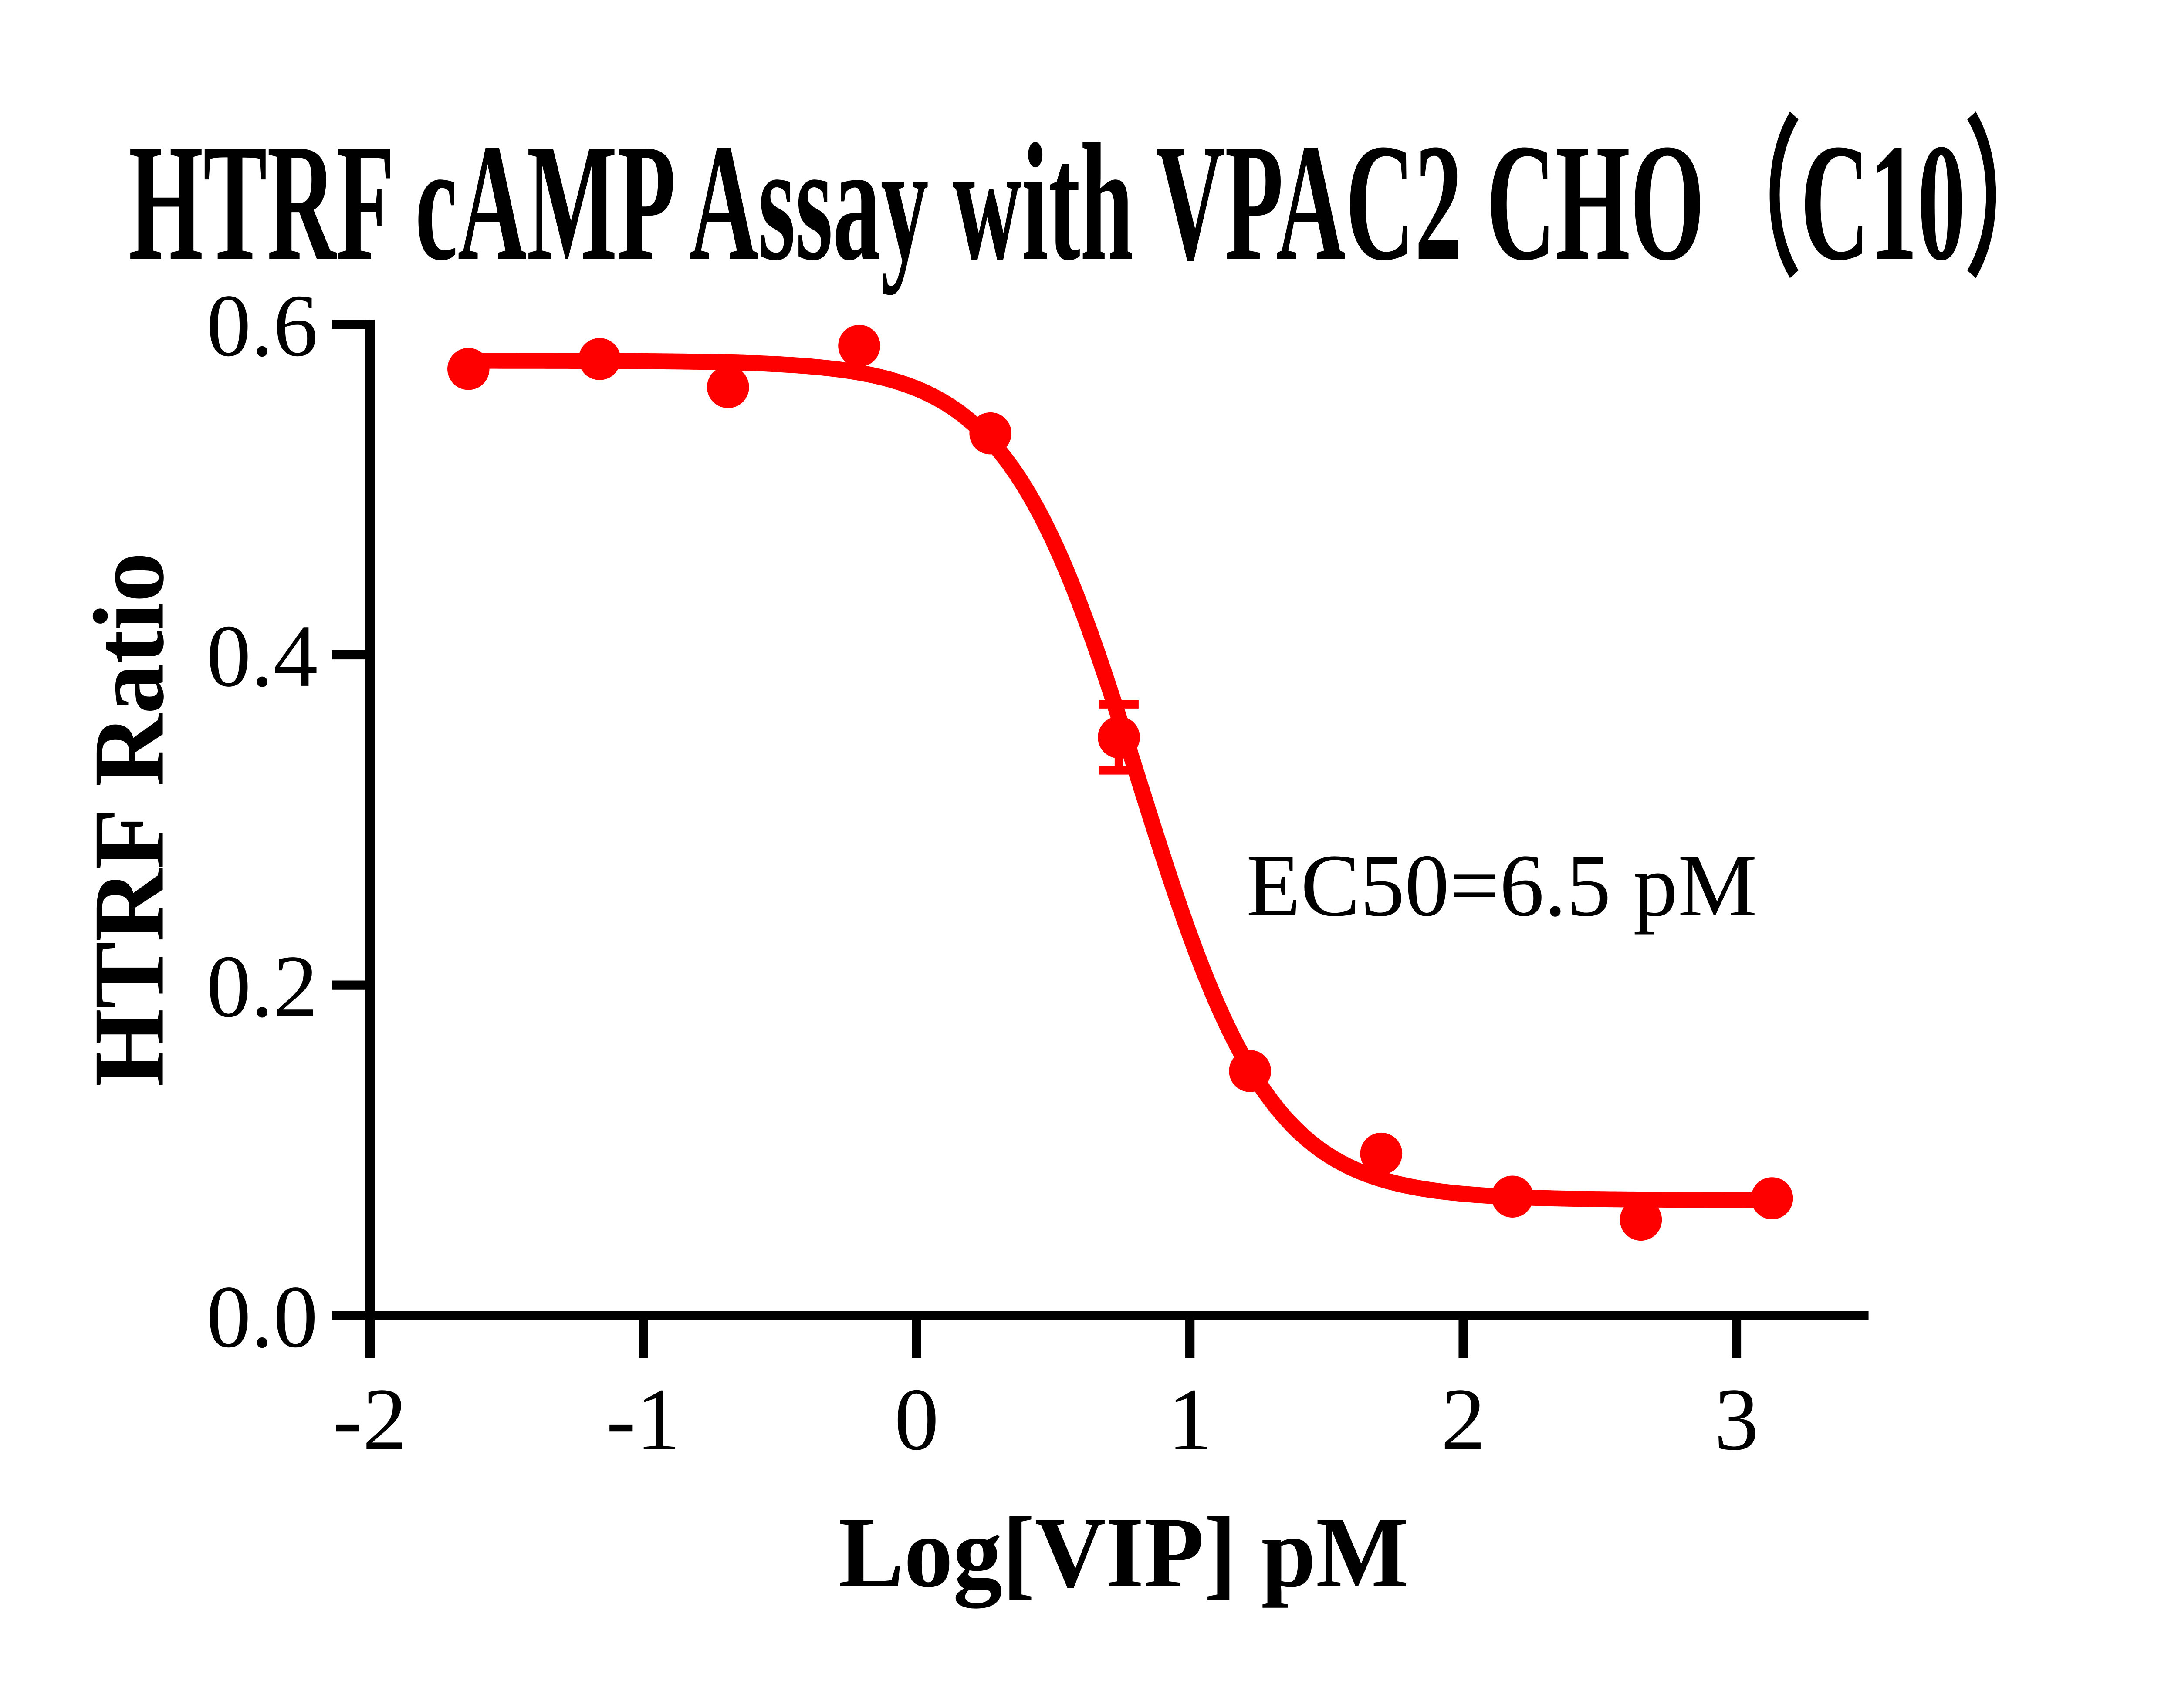  I want to click on x-axis-title: Log[VIP] pM, so click(1124, 1552).